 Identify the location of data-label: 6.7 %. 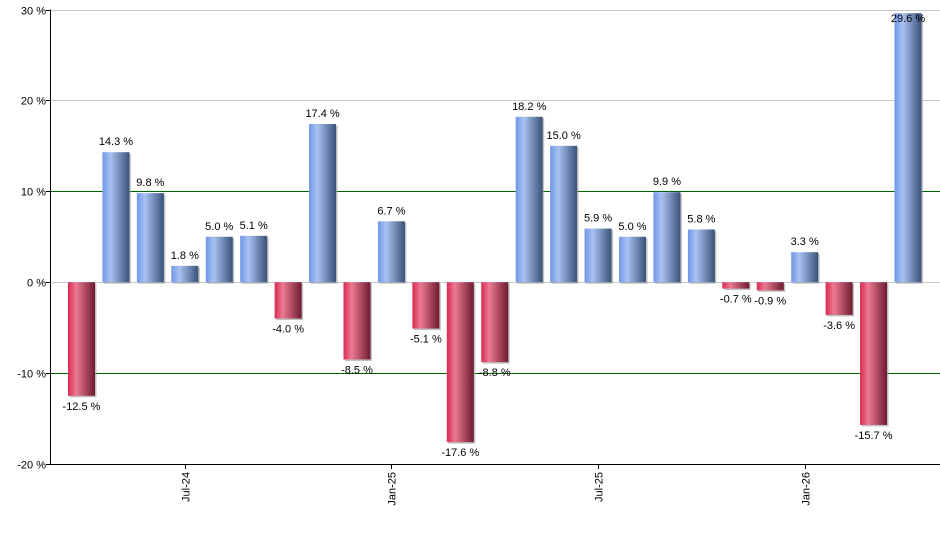
(391, 211).